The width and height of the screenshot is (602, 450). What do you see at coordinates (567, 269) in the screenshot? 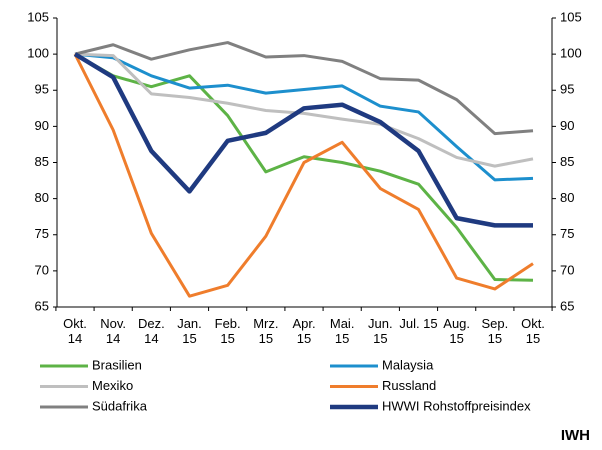
I see `y2-tick-label: 70` at bounding box center [567, 269].